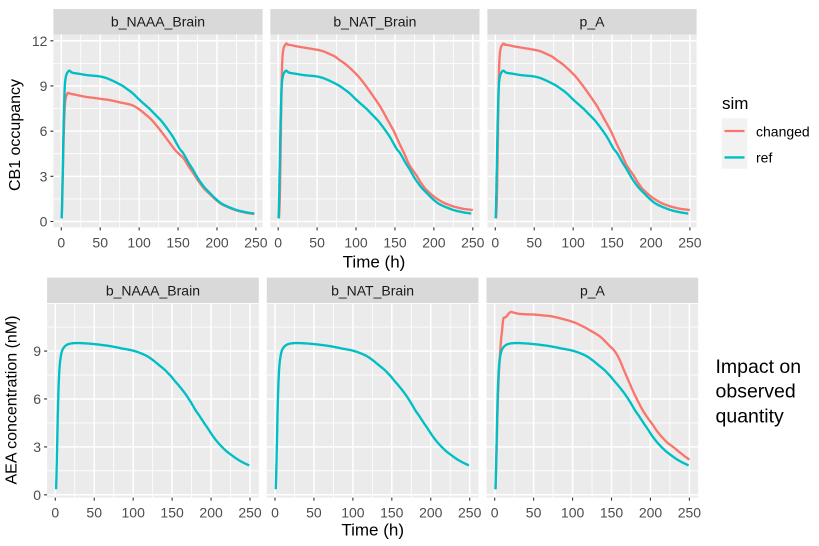 This screenshot has width=819, height=546. I want to click on svg-text: observed, so click(756, 392).